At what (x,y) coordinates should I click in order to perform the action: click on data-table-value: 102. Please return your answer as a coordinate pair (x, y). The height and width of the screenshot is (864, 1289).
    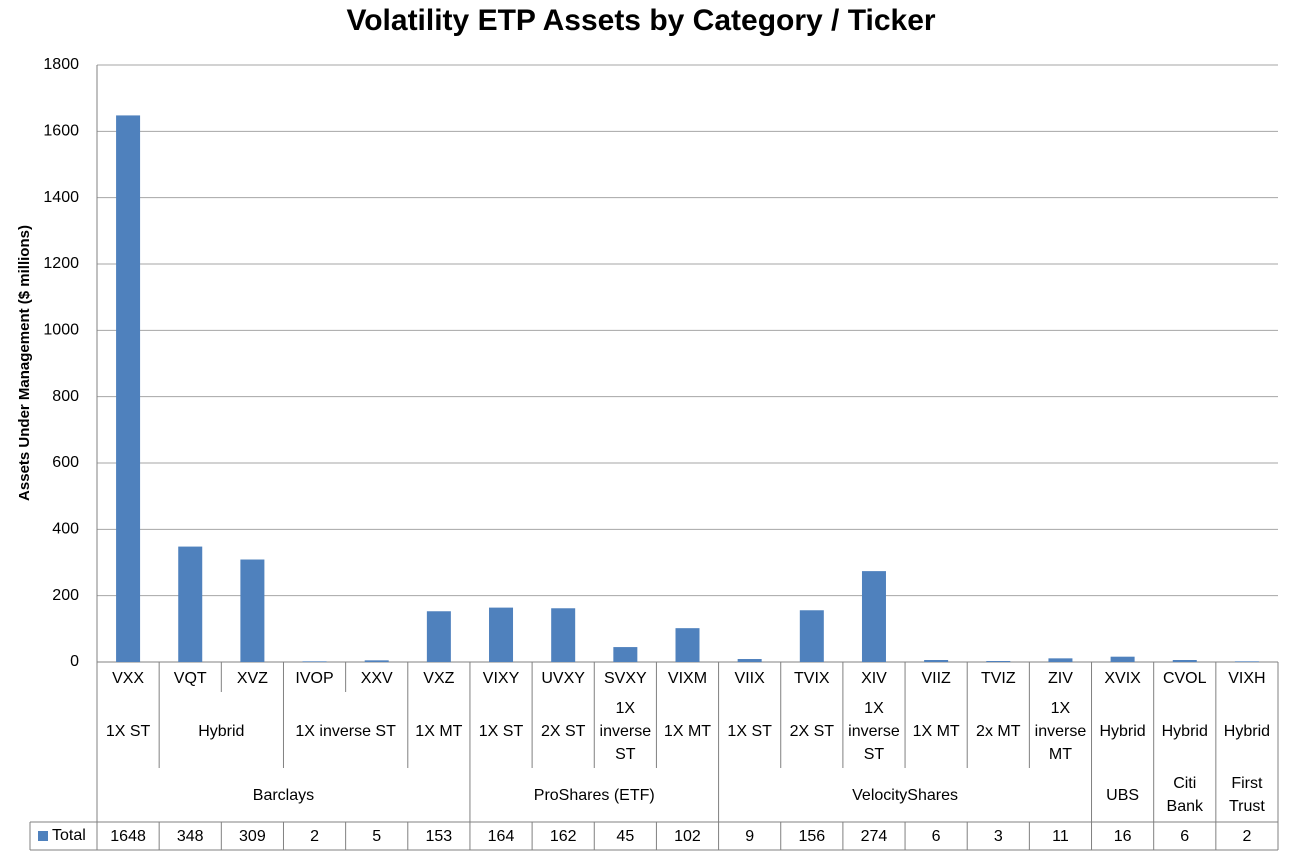
    Looking at the image, I should click on (687, 836).